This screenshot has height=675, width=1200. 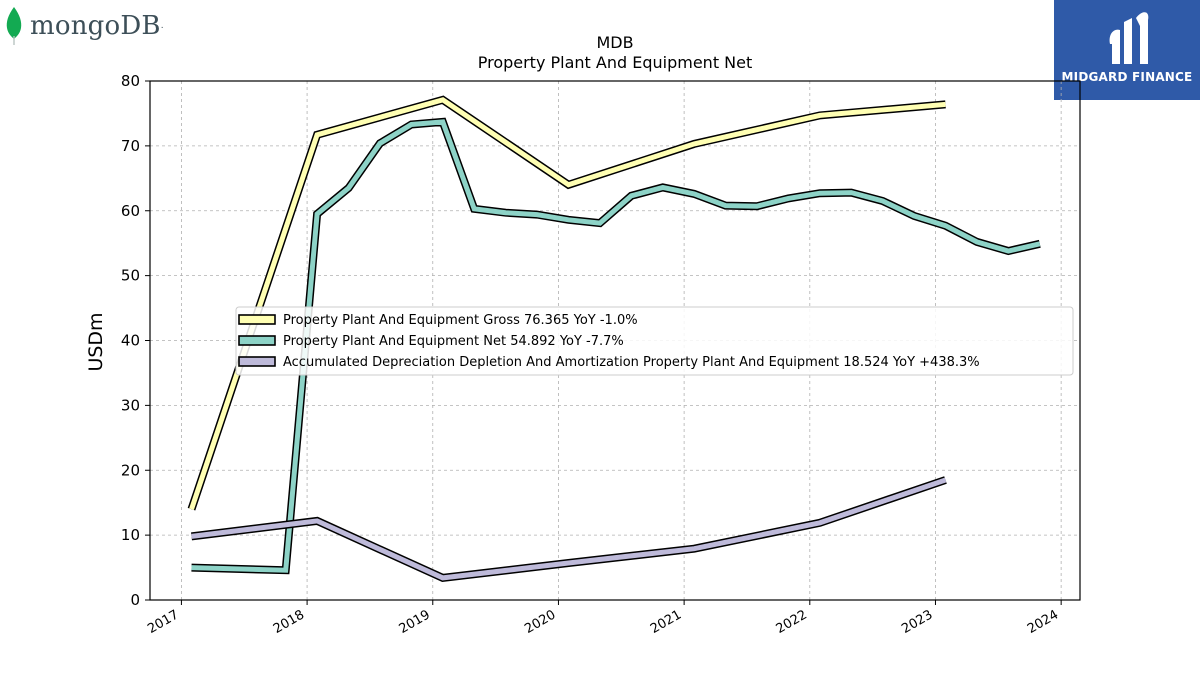 What do you see at coordinates (615, 62) in the screenshot?
I see `chart-subtitle: Property Plant And Equipment Net` at bounding box center [615, 62].